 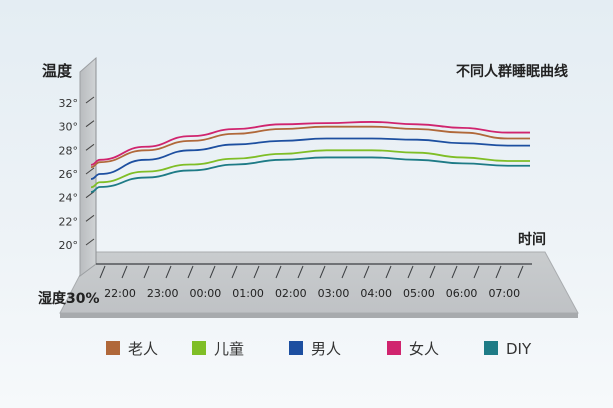 I want to click on y-tick-label: 28°, so click(x=69, y=150).